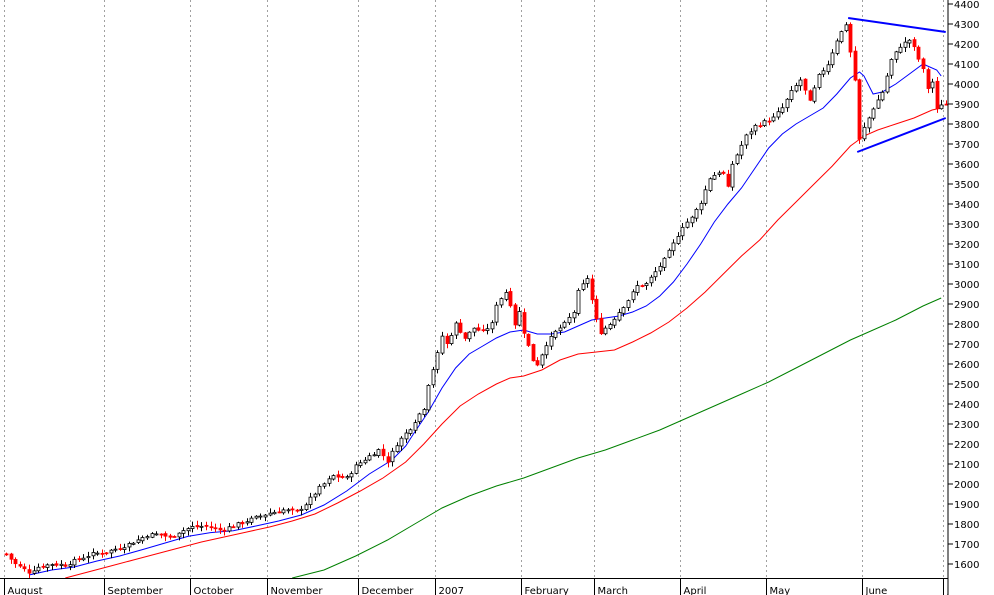 The image size is (994, 595). What do you see at coordinates (966, 485) in the screenshot?
I see `y-tick-label: 2000` at bounding box center [966, 485].